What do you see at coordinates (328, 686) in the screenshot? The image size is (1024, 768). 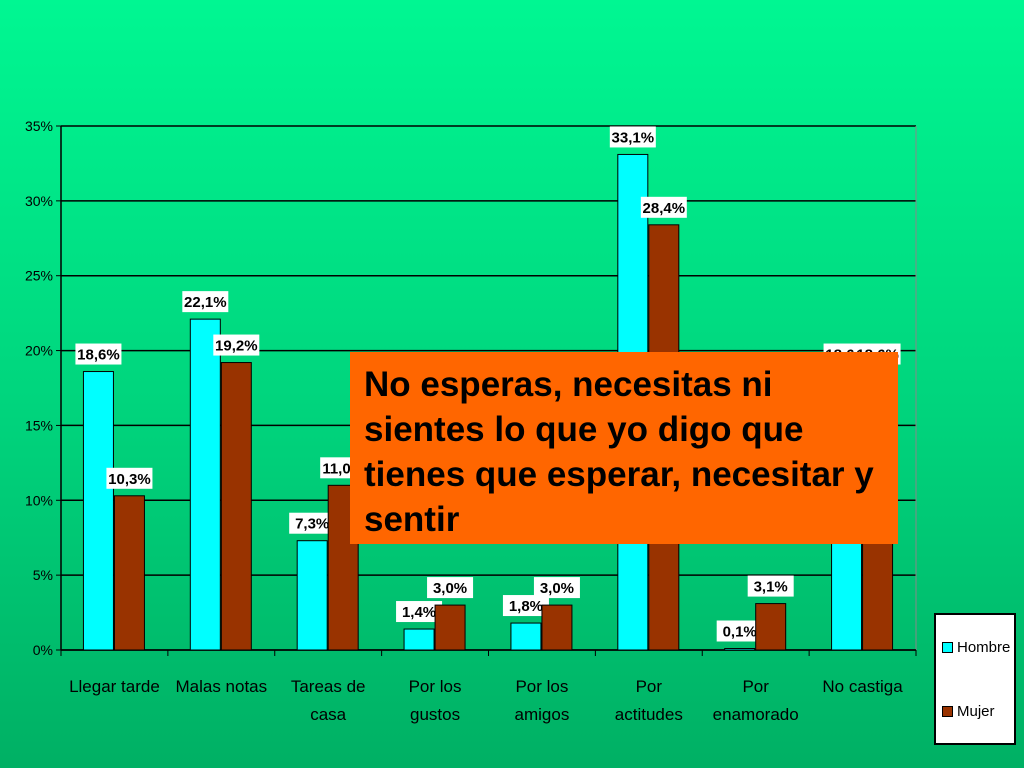 I see `category-label: Tareas de` at bounding box center [328, 686].